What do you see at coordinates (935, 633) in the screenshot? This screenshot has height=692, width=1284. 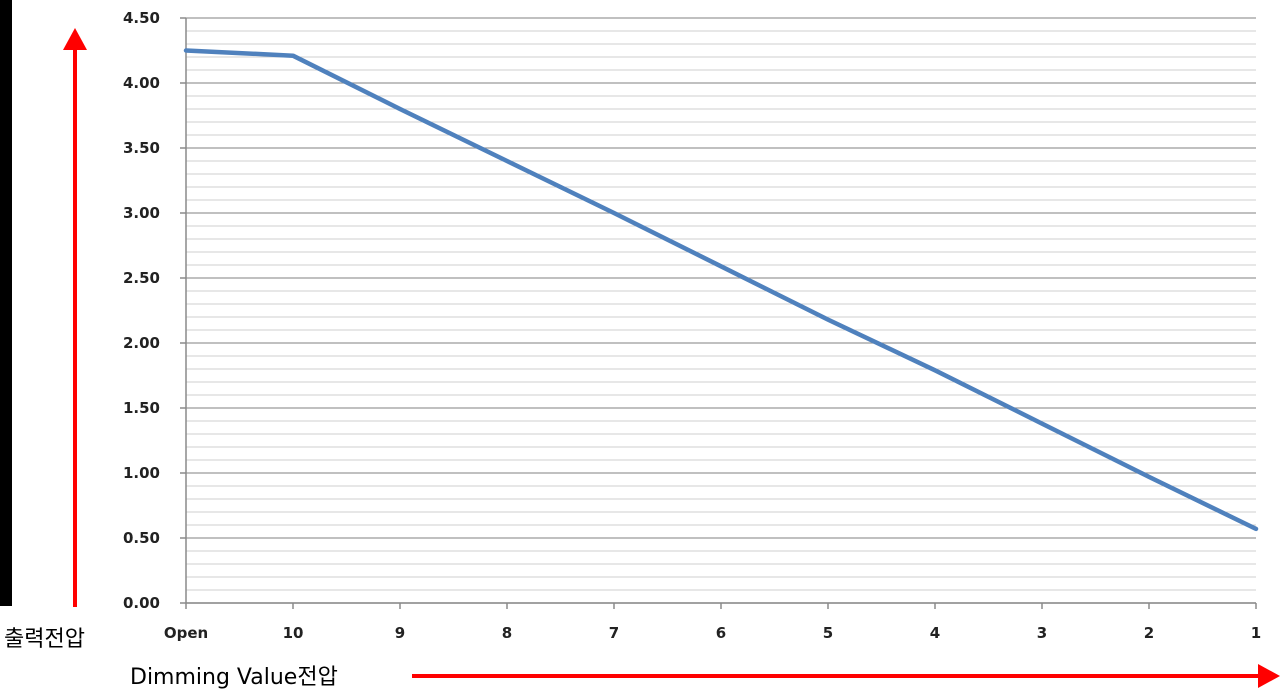 I see `x-tick-label: 4` at bounding box center [935, 633].